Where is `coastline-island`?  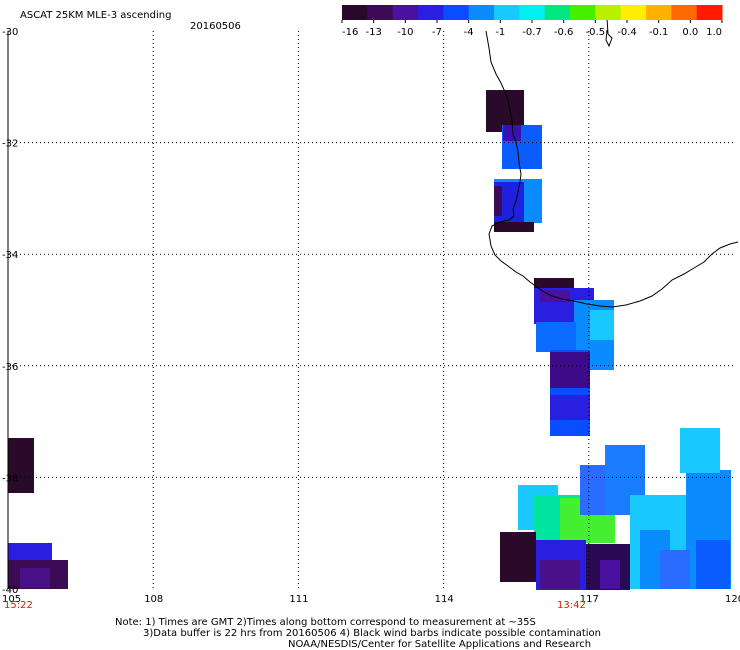 coastline-island is located at coordinates (609, 32).